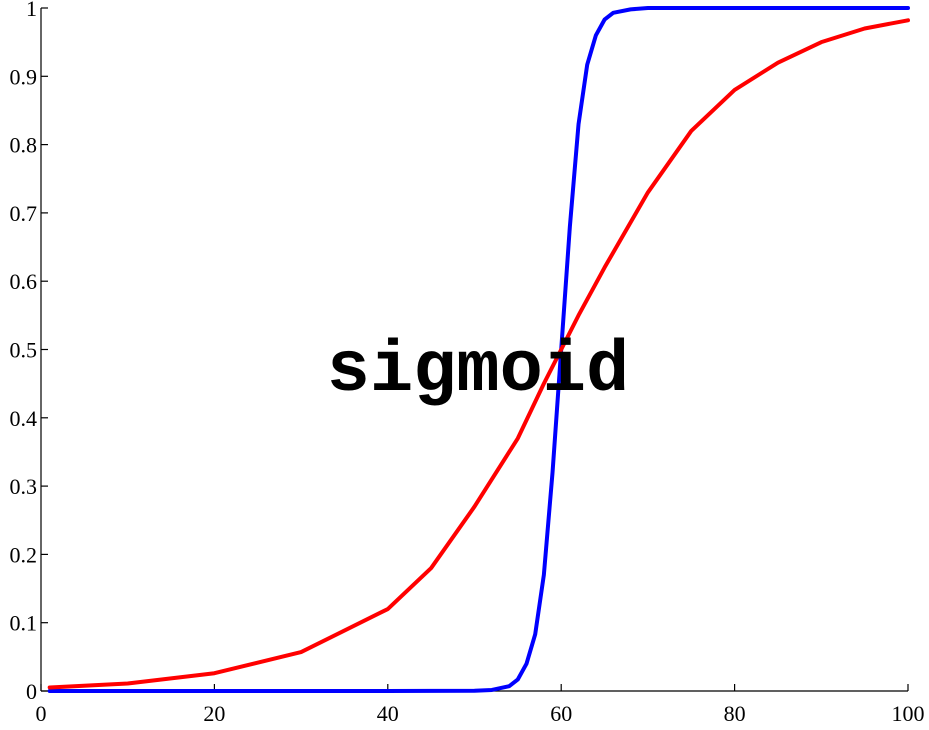 The image size is (929, 730). I want to click on x-tick-label: 20, so click(214, 713).